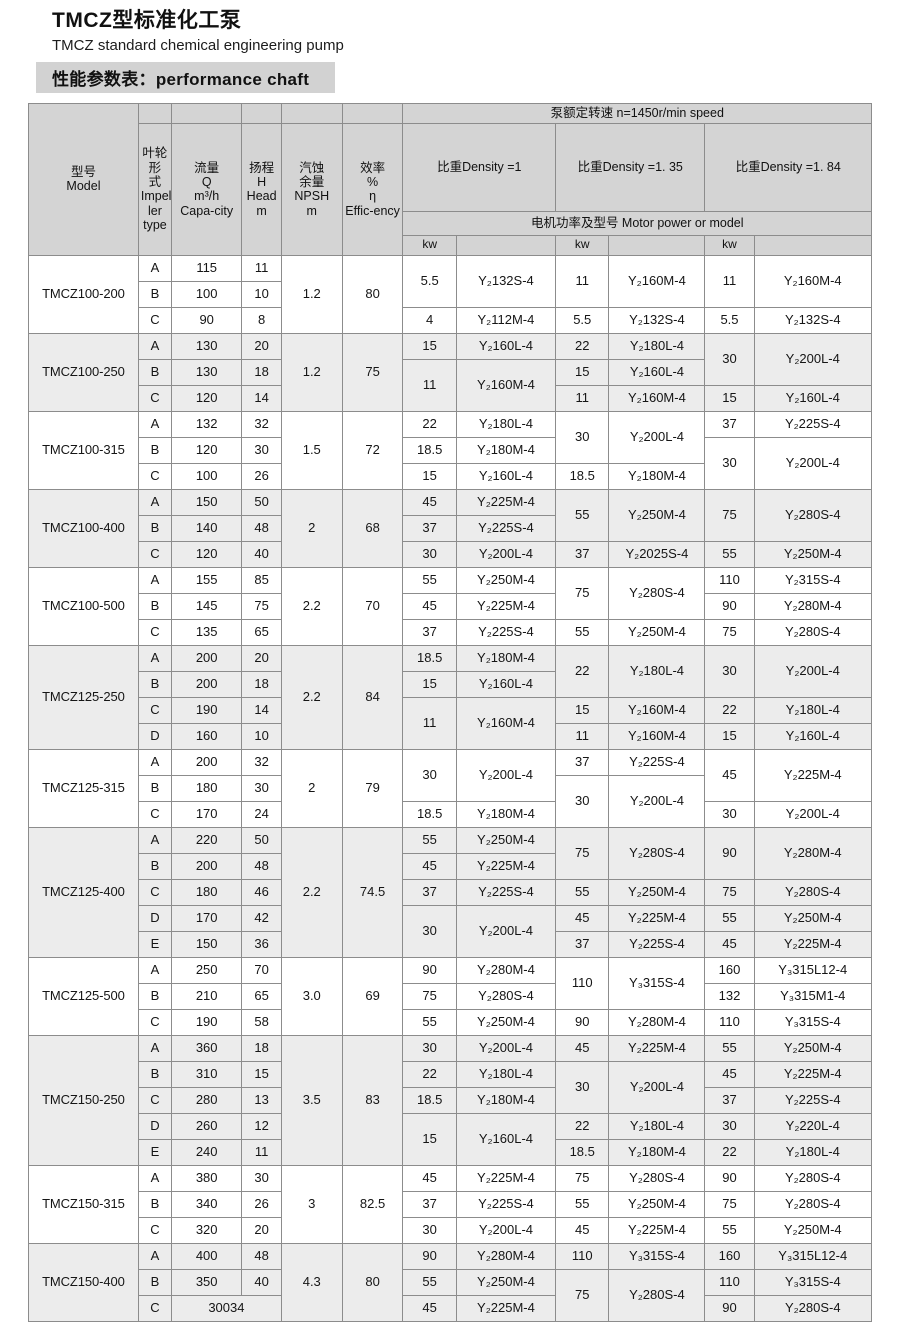 The width and height of the screenshot is (900, 1322). What do you see at coordinates (813, 1100) in the screenshot?
I see `cell-motor-model-184: Y₂225S-4` at bounding box center [813, 1100].